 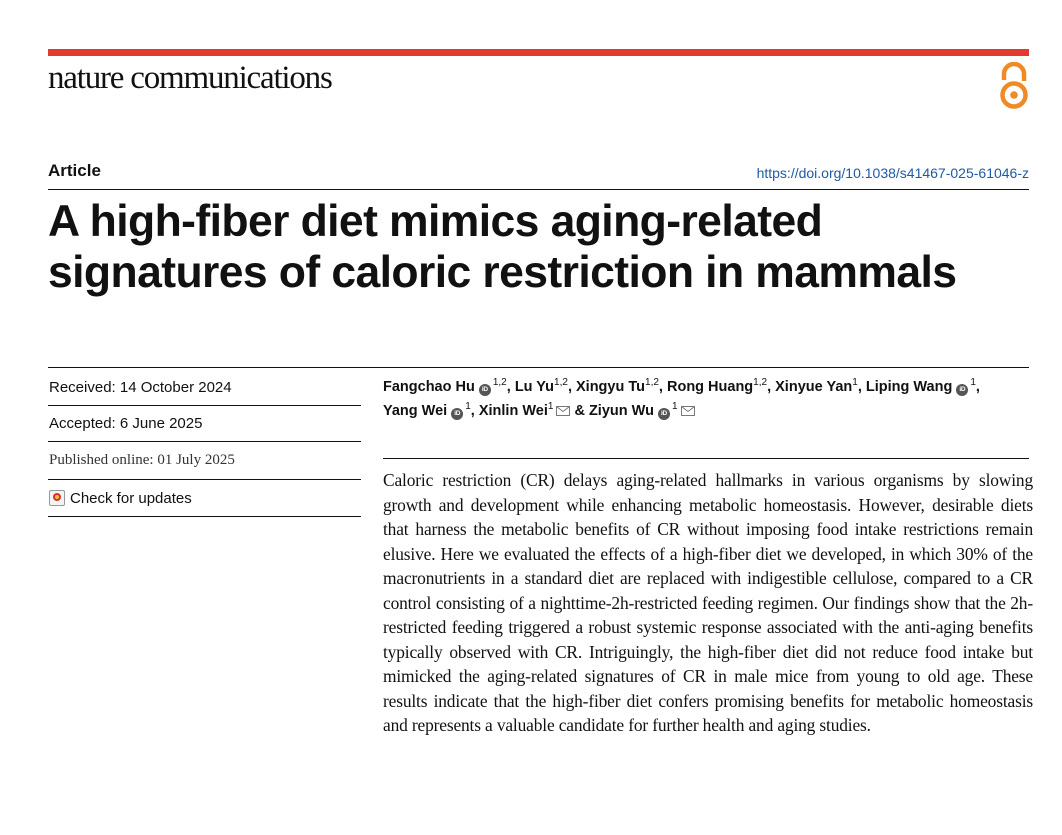 I want to click on accepted-date: Accepted: 6 June 2025, so click(x=126, y=423).